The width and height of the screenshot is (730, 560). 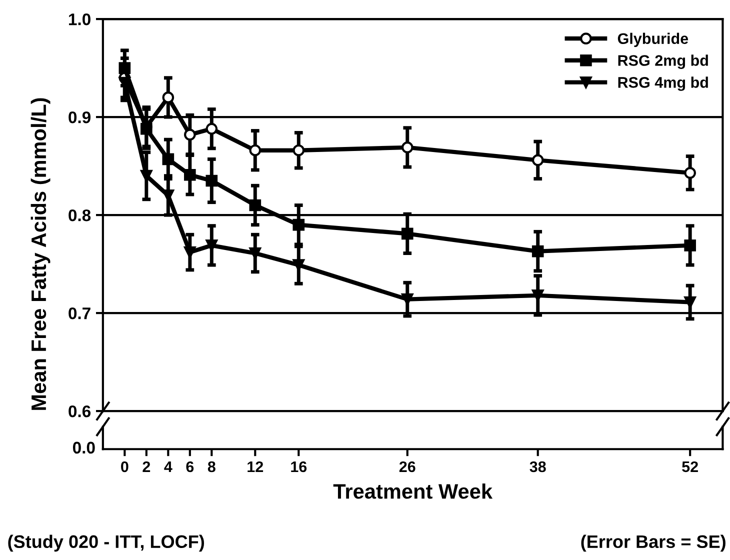 What do you see at coordinates (106, 543) in the screenshot?
I see `text: (Study 020 - ITT, LOCF)` at bounding box center [106, 543].